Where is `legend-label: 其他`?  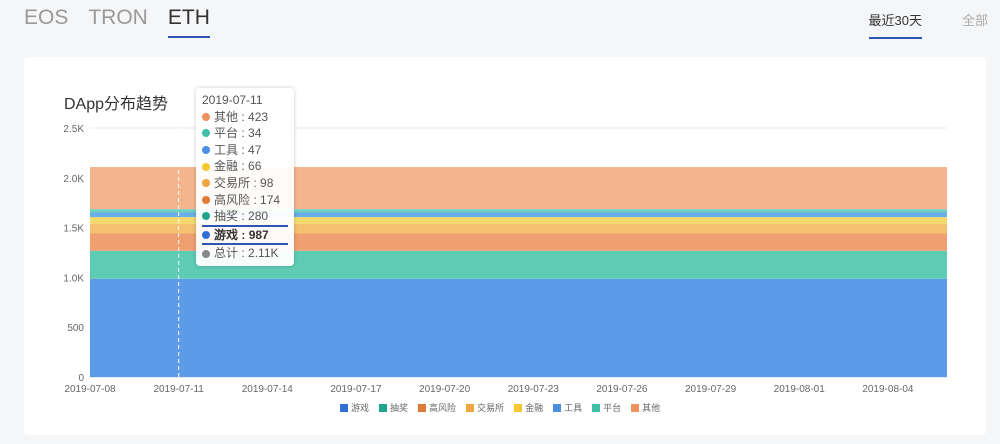
legend-label: 其他 is located at coordinates (651, 408).